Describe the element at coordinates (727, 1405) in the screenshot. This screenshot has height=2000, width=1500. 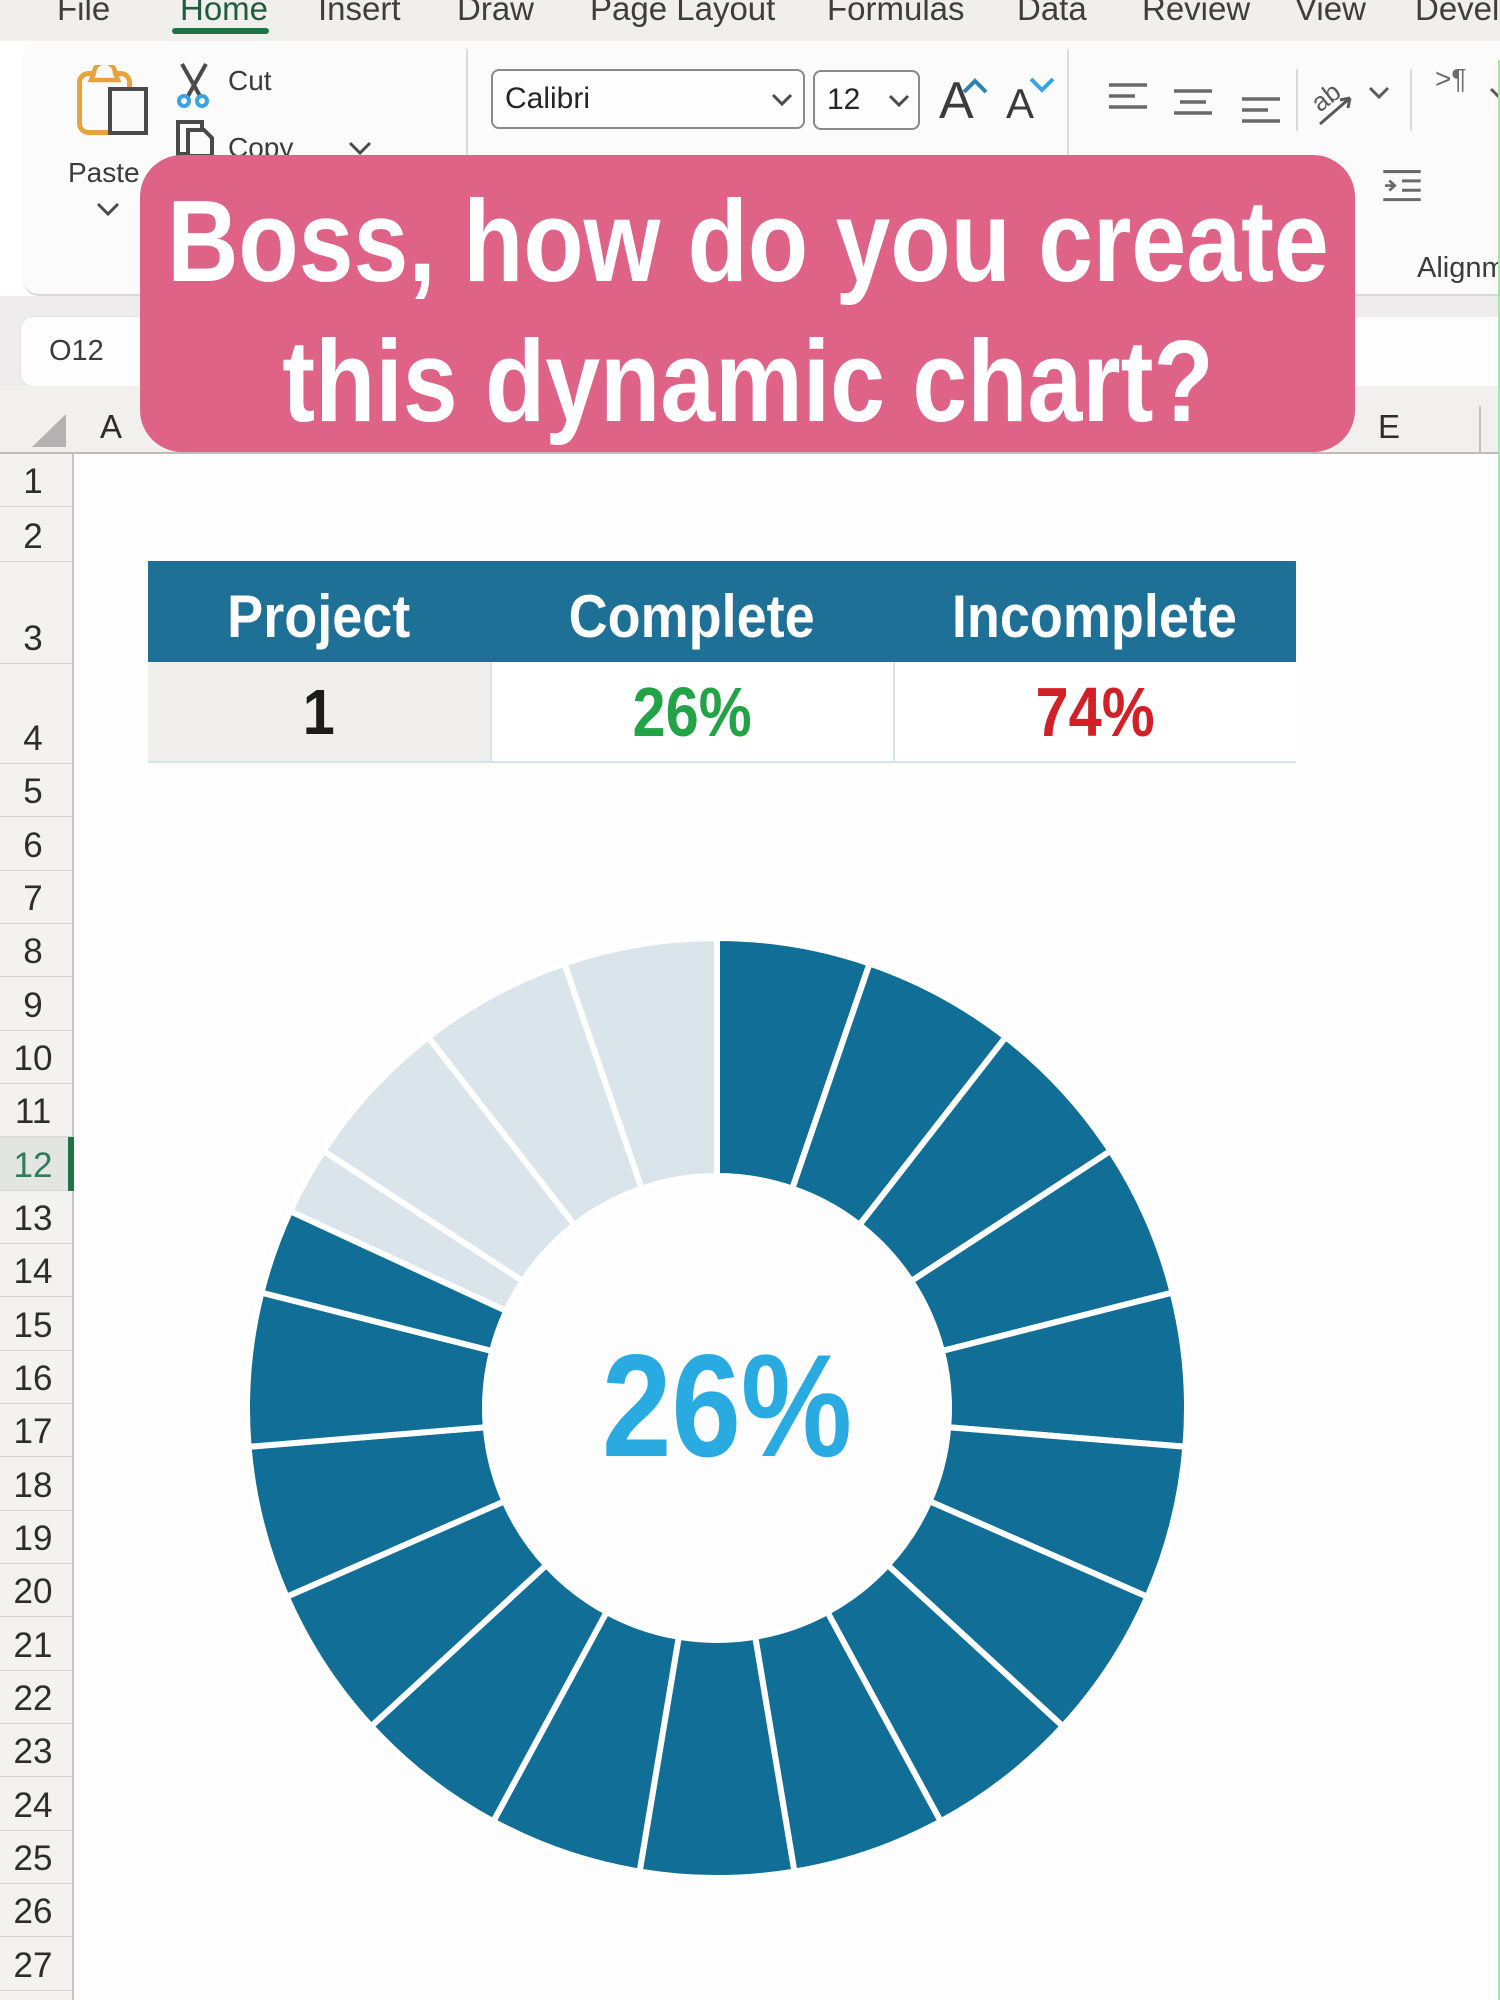
I see `svg-text: 26%` at that location.